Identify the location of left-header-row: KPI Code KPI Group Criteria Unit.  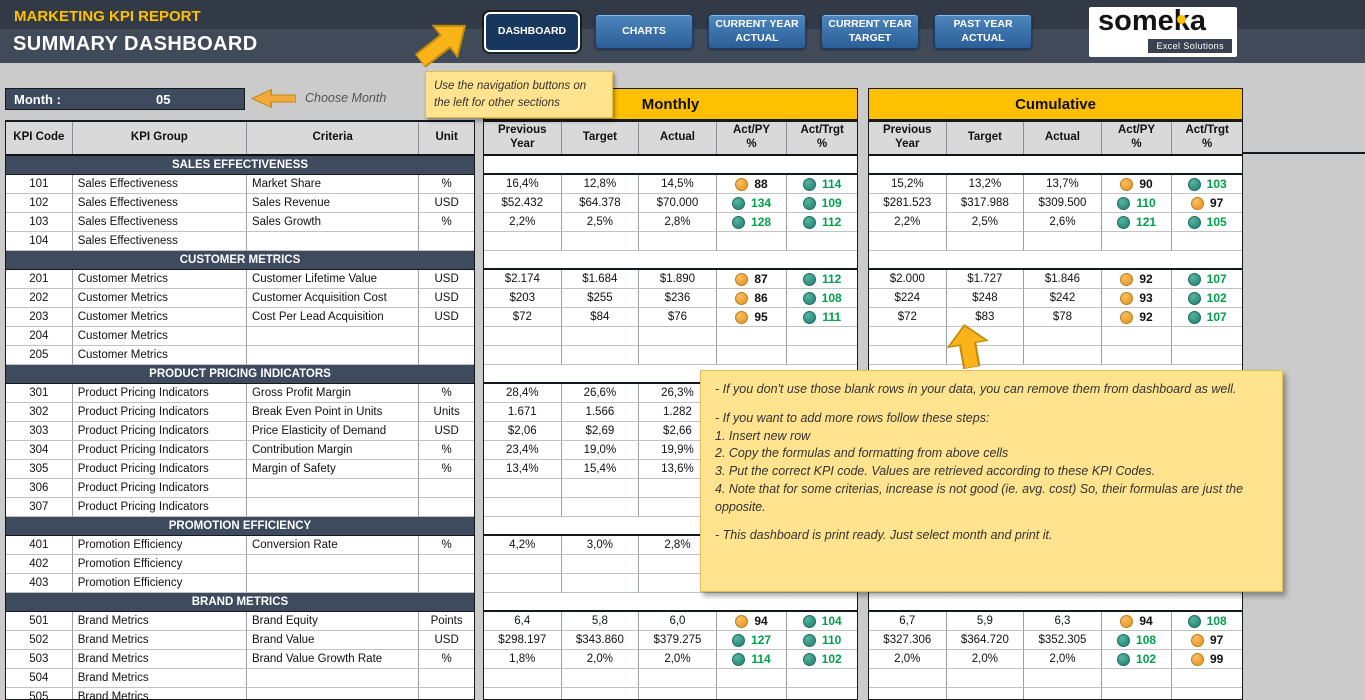
(240, 139).